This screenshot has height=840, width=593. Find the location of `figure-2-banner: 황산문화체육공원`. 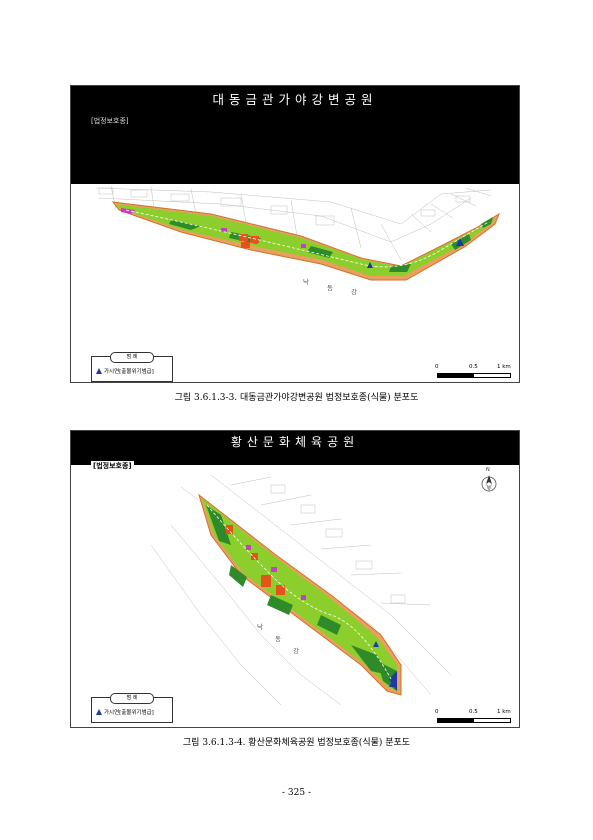

figure-2-banner: 황산문화체육공원 is located at coordinates (295, 448).